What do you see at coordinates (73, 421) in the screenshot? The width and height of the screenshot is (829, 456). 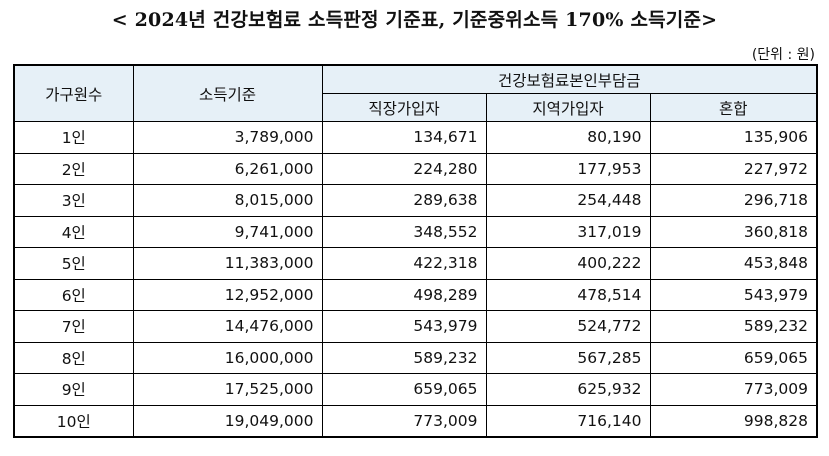 I see `household-cell: 10인` at bounding box center [73, 421].